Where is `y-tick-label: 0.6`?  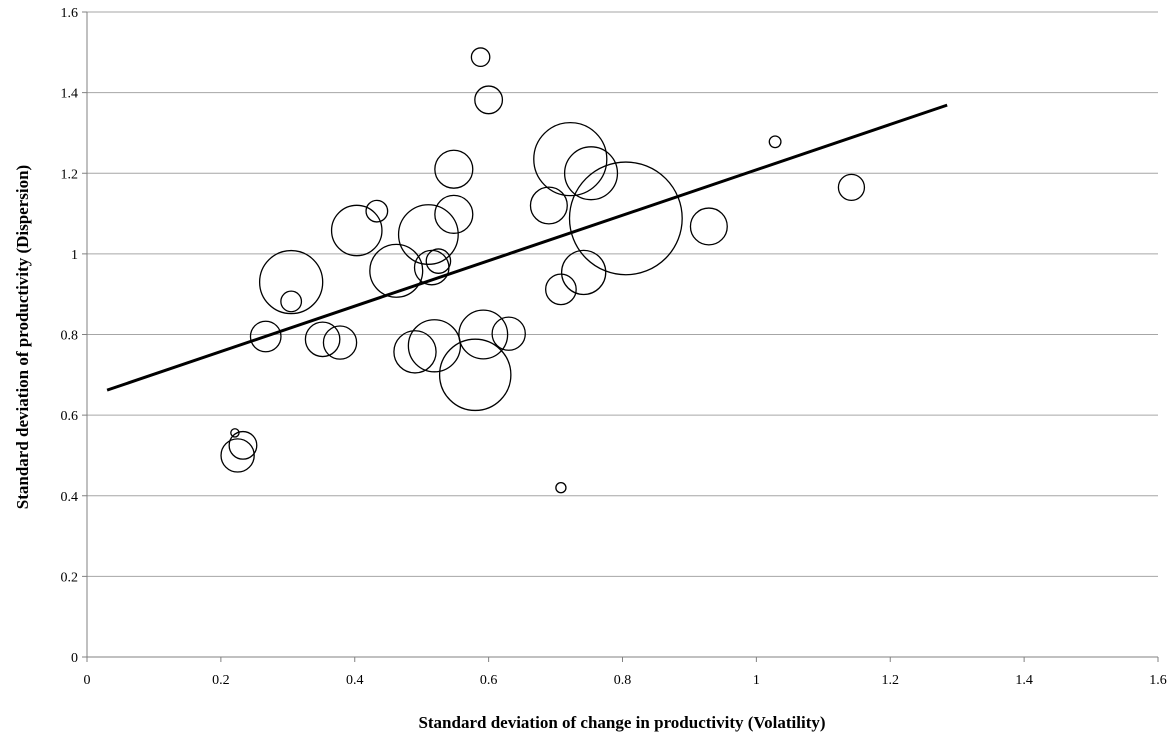 y-tick-label: 0.6 is located at coordinates (70, 416).